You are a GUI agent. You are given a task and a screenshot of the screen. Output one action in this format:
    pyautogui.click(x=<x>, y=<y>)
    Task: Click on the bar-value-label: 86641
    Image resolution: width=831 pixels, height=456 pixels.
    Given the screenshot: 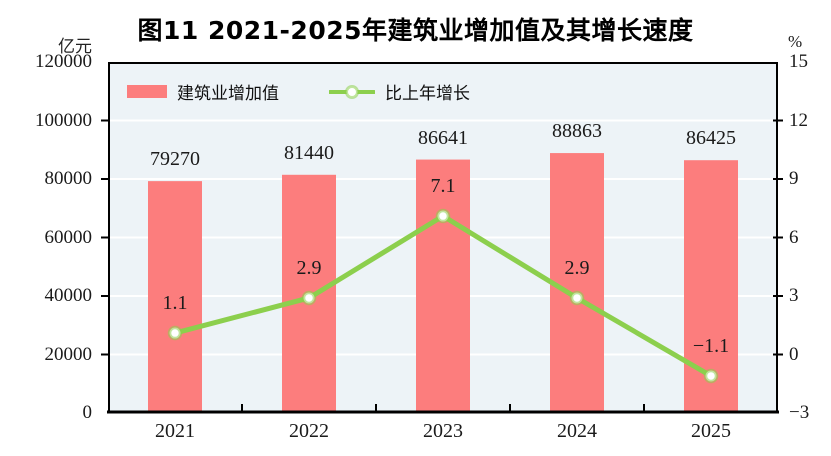 What is the action you would take?
    pyautogui.click(x=443, y=137)
    